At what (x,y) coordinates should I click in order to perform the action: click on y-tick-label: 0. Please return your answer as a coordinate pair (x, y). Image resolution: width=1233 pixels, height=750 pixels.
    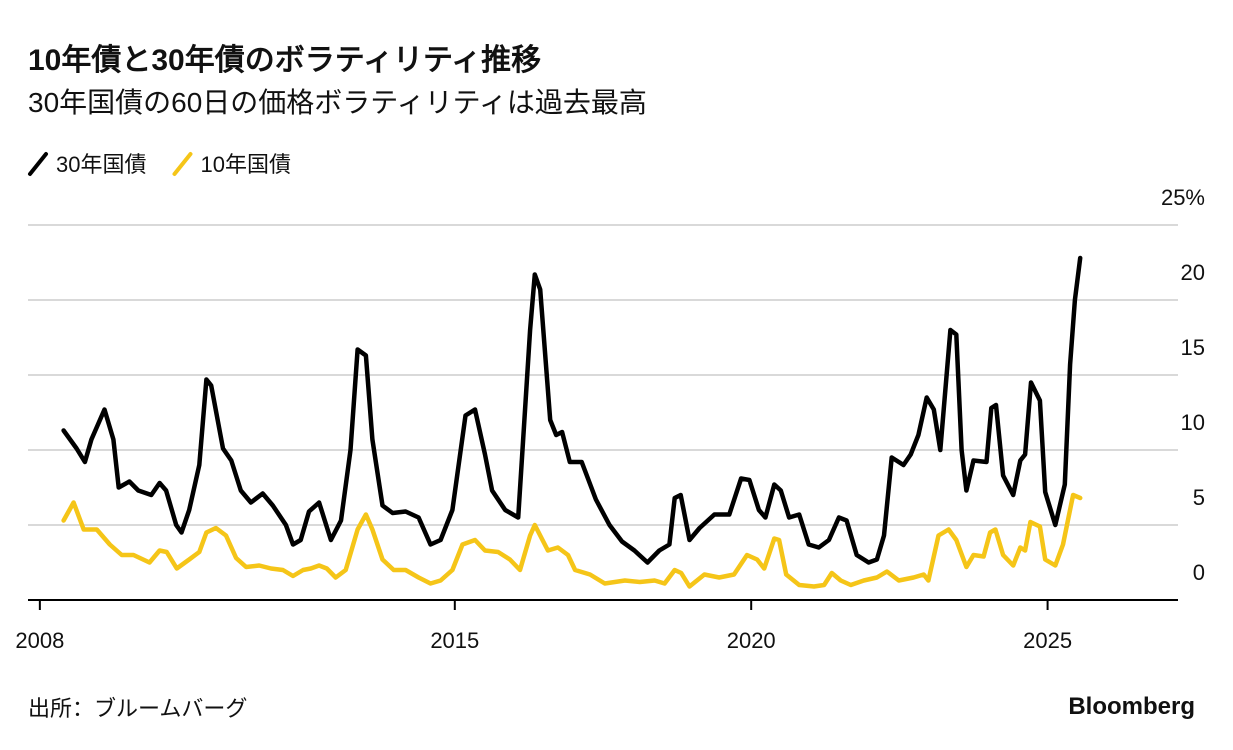
    Looking at the image, I should click on (1199, 572).